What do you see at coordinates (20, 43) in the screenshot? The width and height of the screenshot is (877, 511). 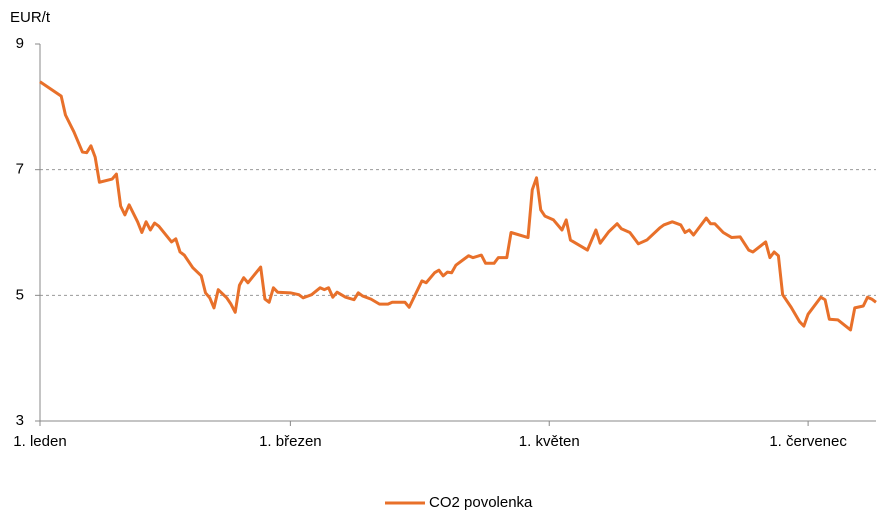 I see `y-tick-label: 9` at bounding box center [20, 43].